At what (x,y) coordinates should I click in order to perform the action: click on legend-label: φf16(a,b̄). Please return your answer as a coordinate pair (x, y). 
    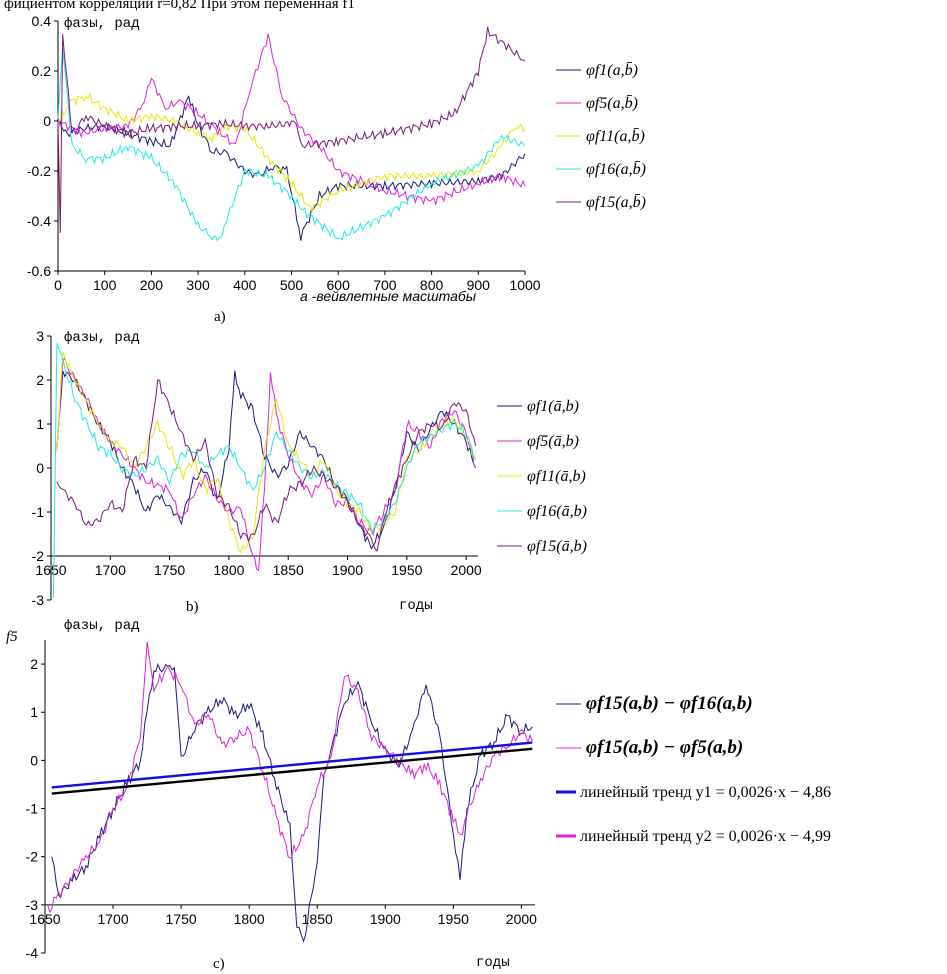
    Looking at the image, I should click on (616, 169).